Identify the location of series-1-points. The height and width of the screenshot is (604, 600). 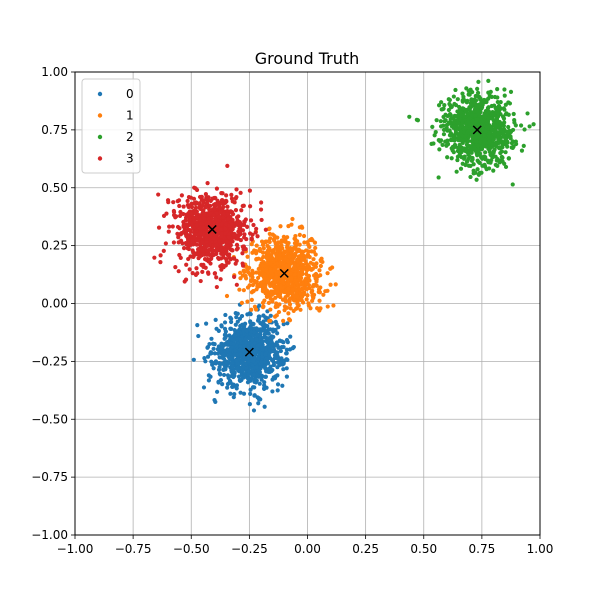
(281, 270).